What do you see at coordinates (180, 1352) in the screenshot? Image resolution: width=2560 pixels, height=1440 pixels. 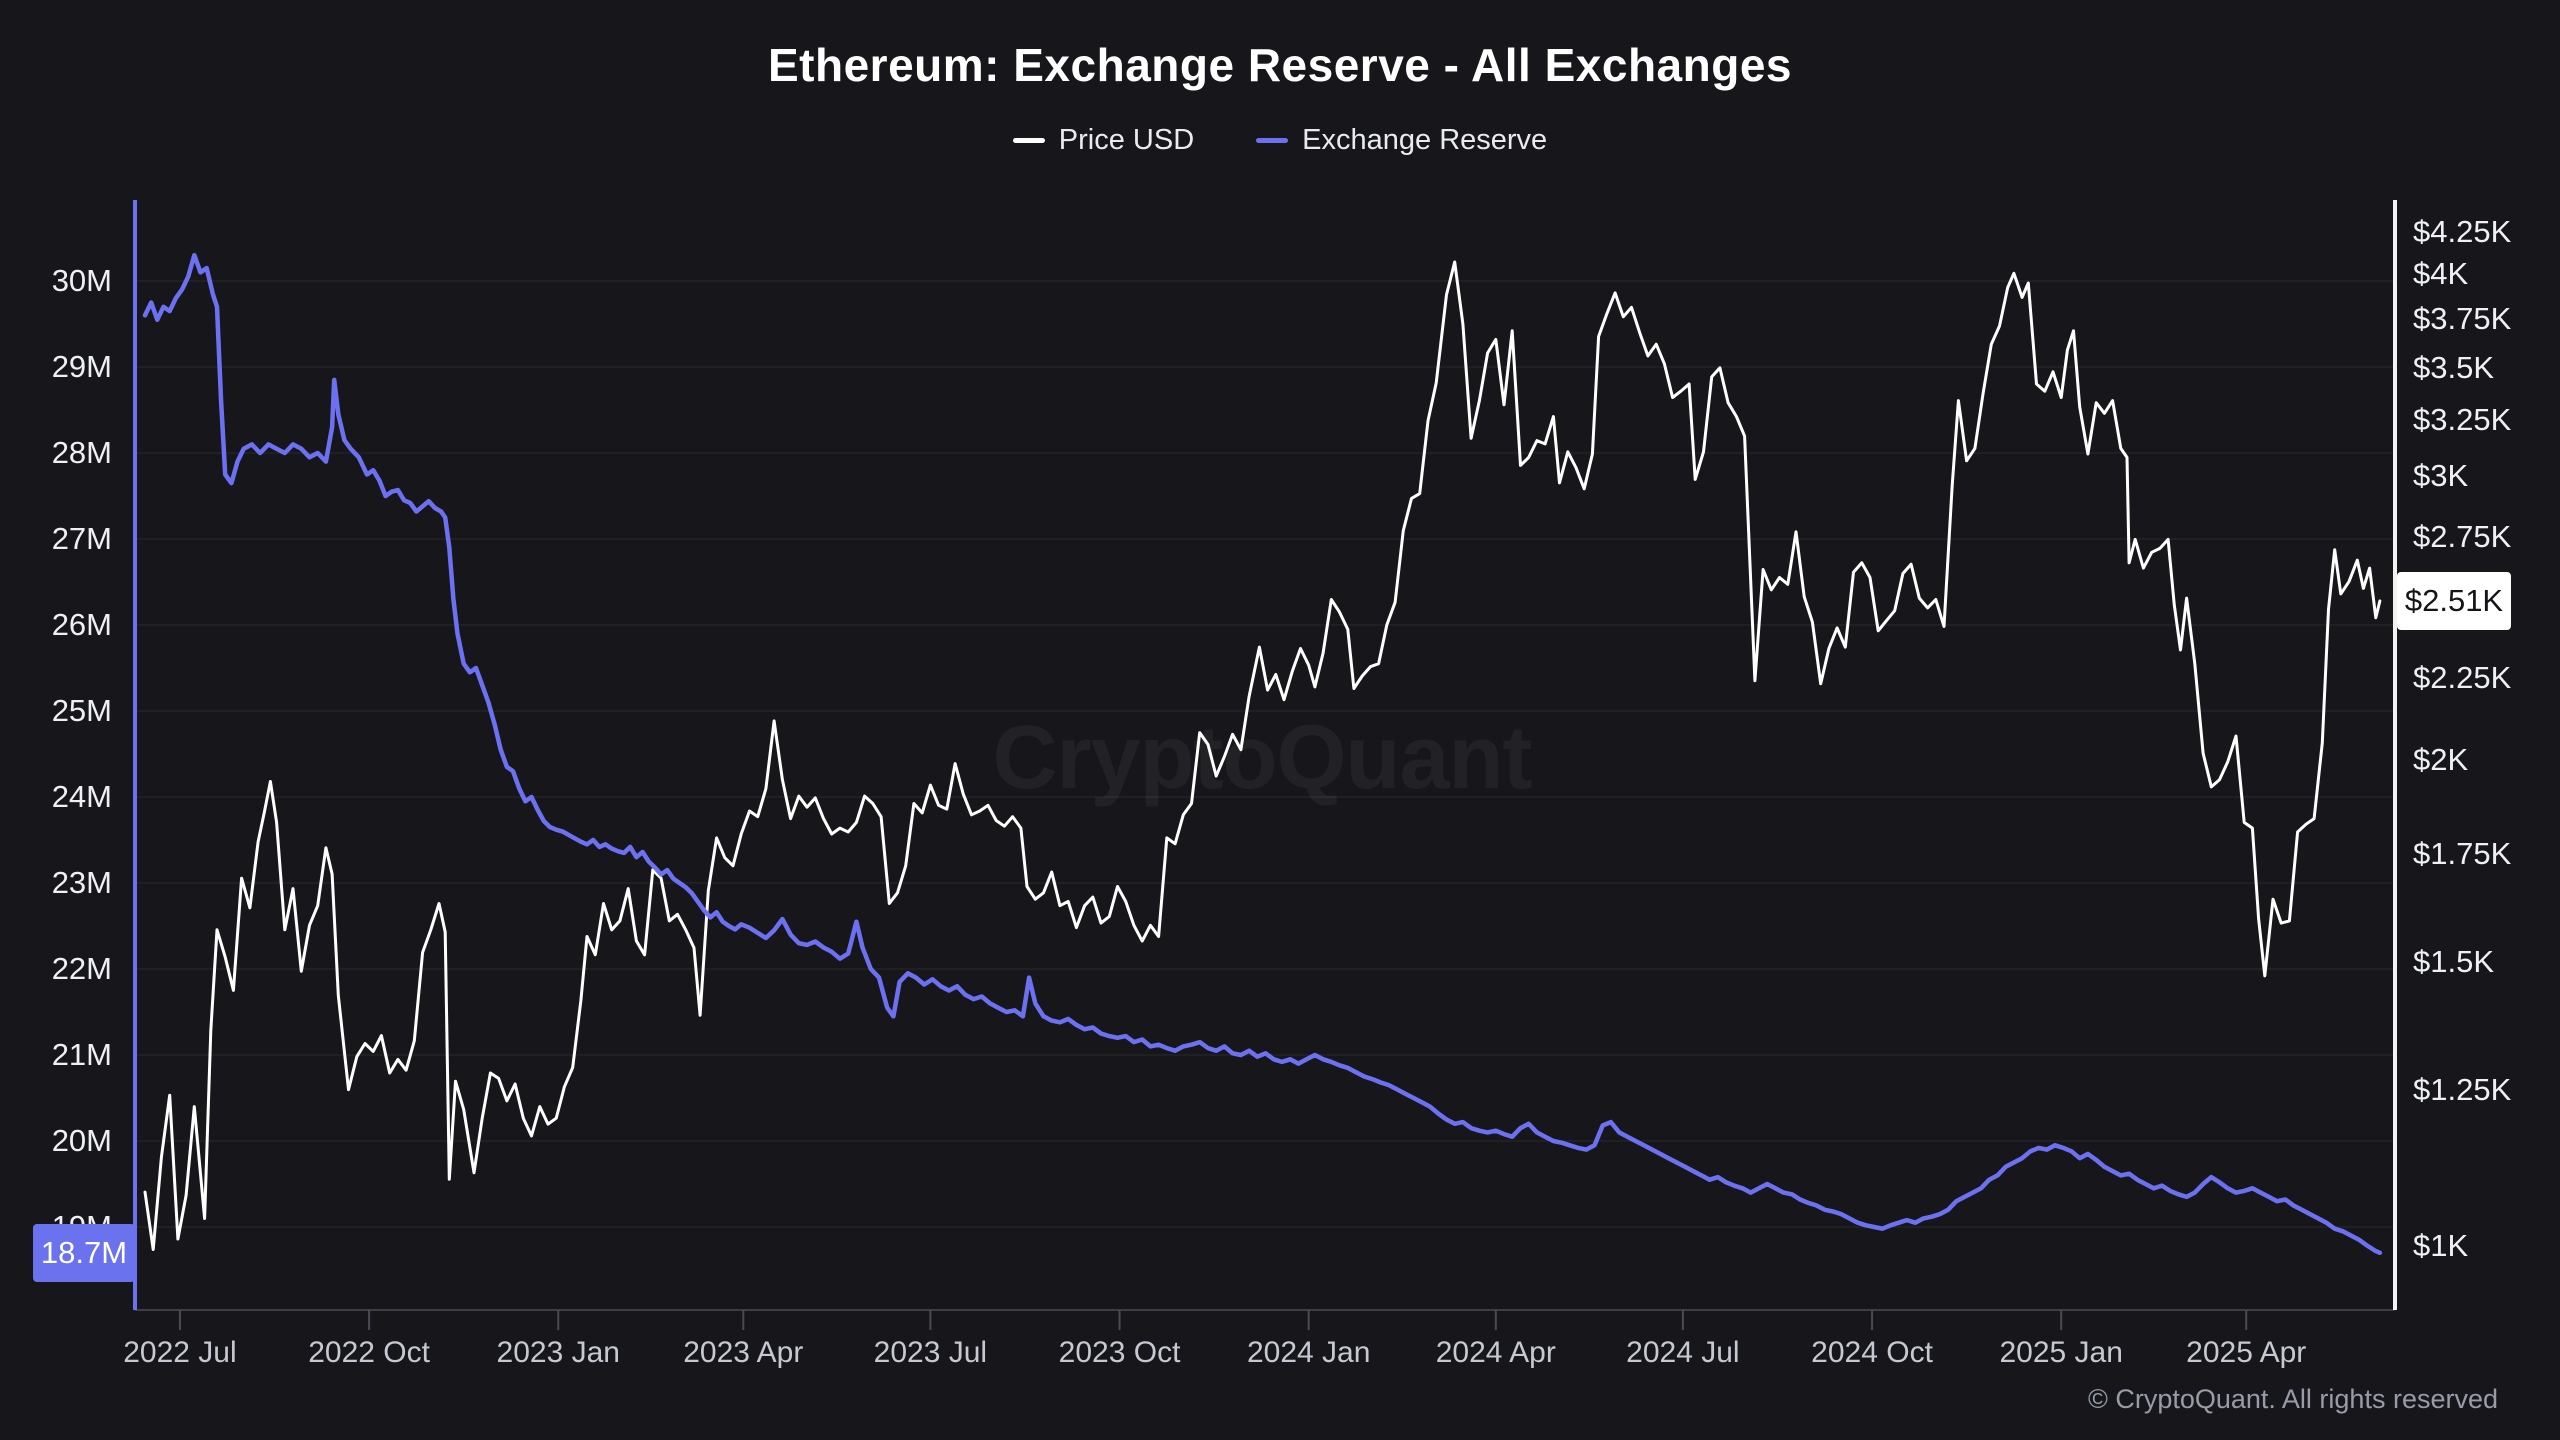 I see `x-axis-label: 2022 Jul` at bounding box center [180, 1352].